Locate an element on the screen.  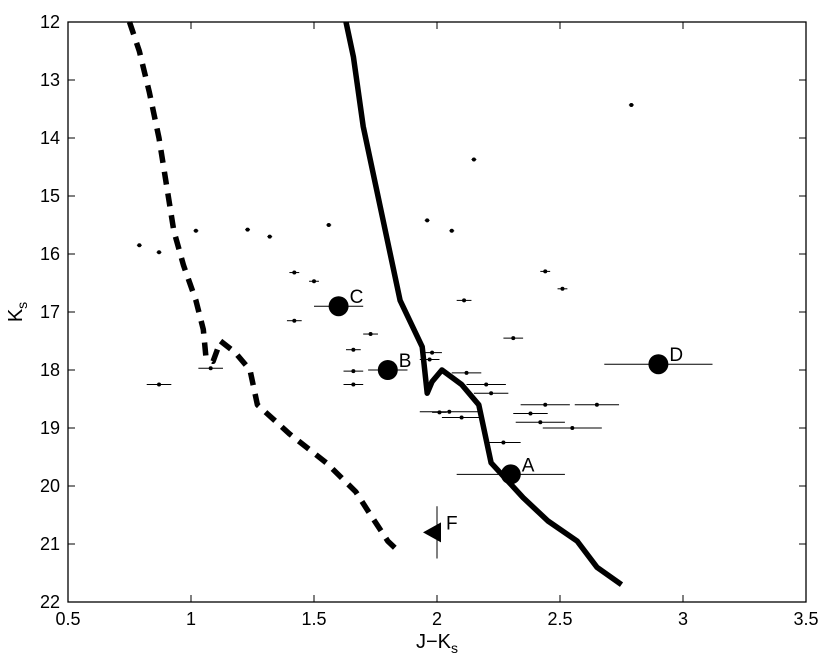
source-label: B is located at coordinates (405, 361).